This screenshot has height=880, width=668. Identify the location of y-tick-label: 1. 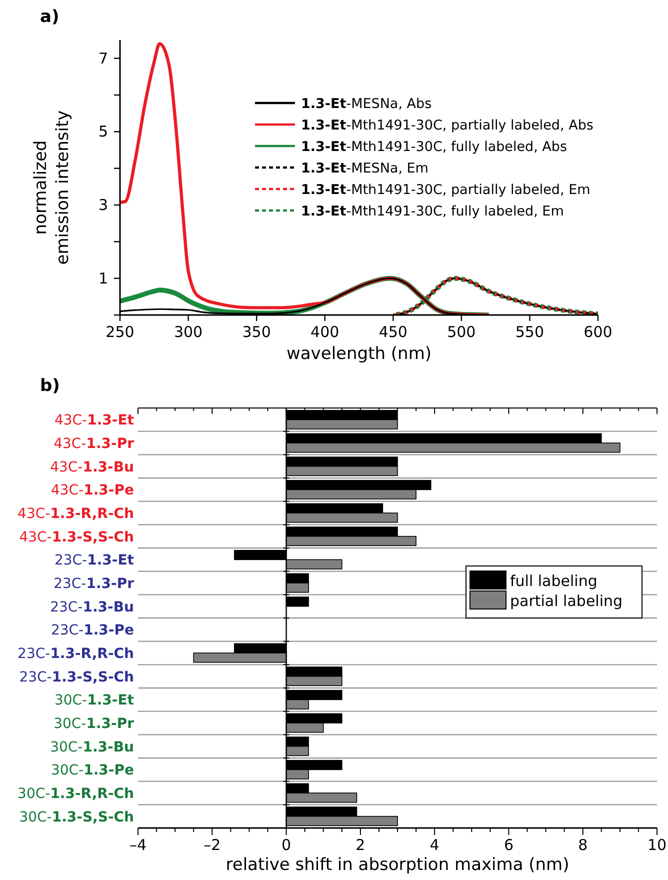
(103, 278).